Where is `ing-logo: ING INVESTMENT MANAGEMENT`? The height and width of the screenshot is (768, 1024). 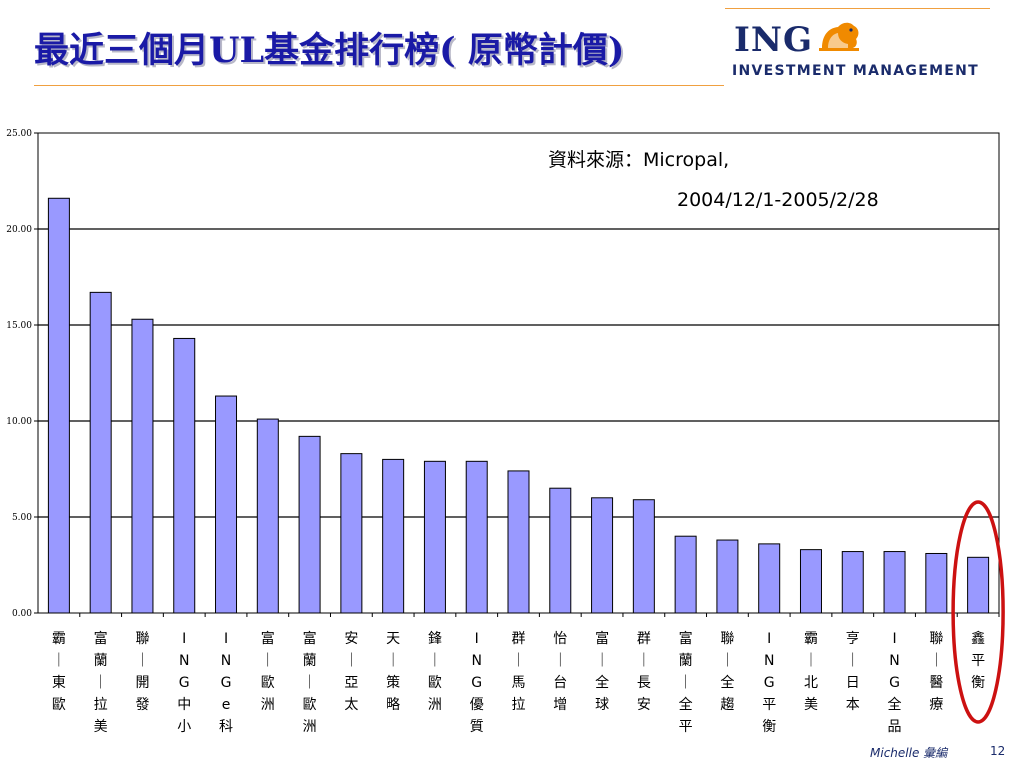 ing-logo: ING INVESTMENT MANAGEMENT is located at coordinates (863, 50).